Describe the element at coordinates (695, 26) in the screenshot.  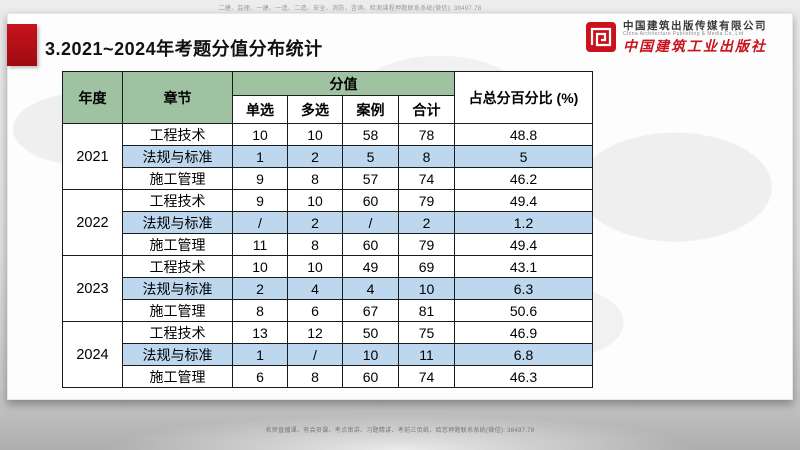
I see `publisher-name-cn: 中国建筑出版传媒有限公司` at that location.